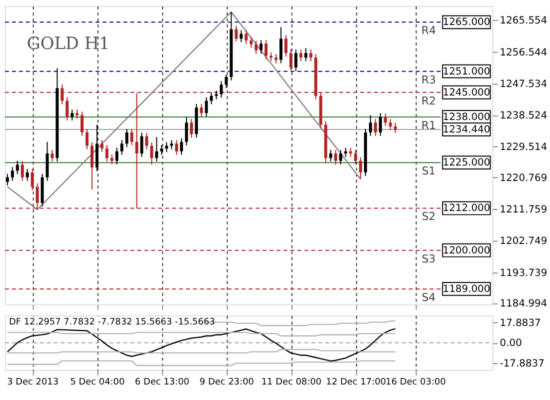 Image resolution: width=550 pixels, height=400 pixels. I want to click on ref-line-label: 1212.000, so click(466, 208).